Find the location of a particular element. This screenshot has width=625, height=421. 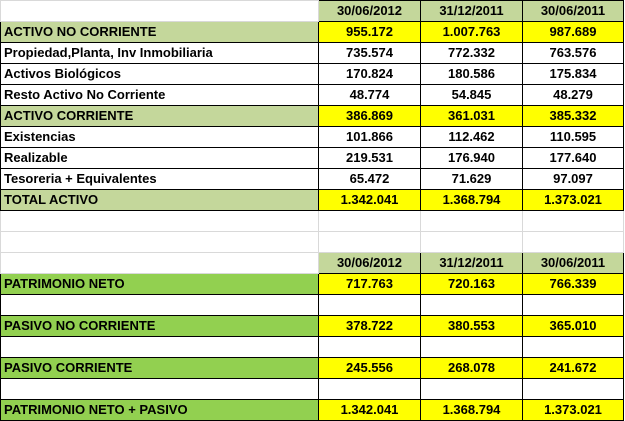

row-label: PATRIMONIO NETO + PASIVO is located at coordinates (159, 410).